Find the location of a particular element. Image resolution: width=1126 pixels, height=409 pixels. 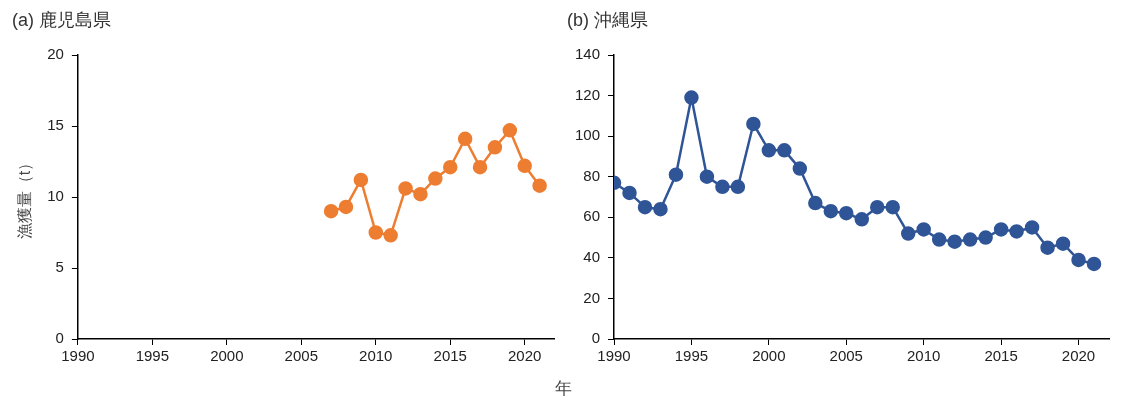

y-tick-label: 60 is located at coordinates (592, 216).